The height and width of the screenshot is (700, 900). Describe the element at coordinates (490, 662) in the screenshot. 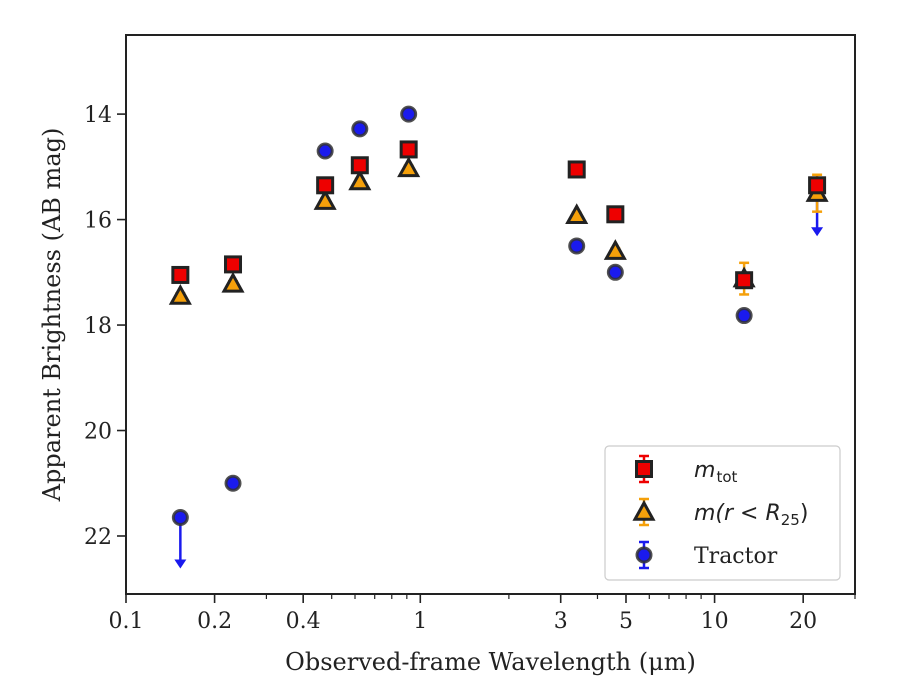

I see `x-axis-label: Observed-frame Wavelength (μm)` at that location.